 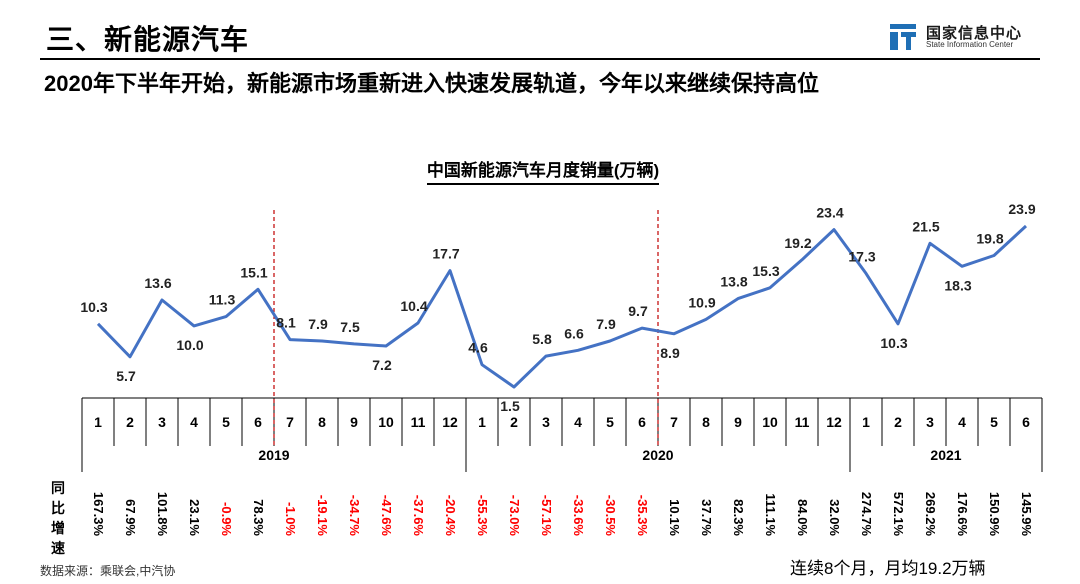 I want to click on state-information-center-logo: 国家信息中心 State Information Center, so click(x=970, y=37).